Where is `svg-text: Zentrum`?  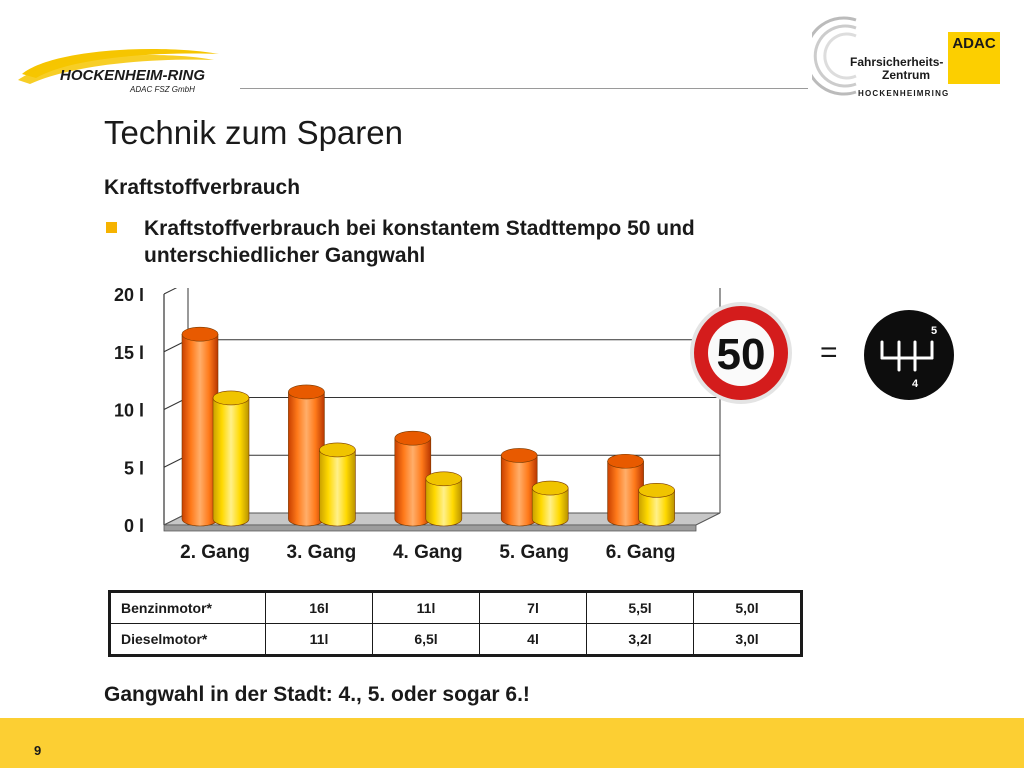
svg-text: Zentrum is located at coordinates (906, 75).